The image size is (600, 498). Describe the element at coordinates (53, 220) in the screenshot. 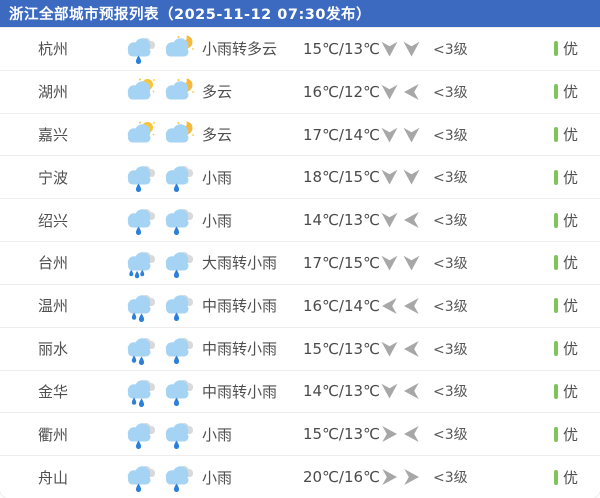

I see `city-name: 绍兴` at that location.